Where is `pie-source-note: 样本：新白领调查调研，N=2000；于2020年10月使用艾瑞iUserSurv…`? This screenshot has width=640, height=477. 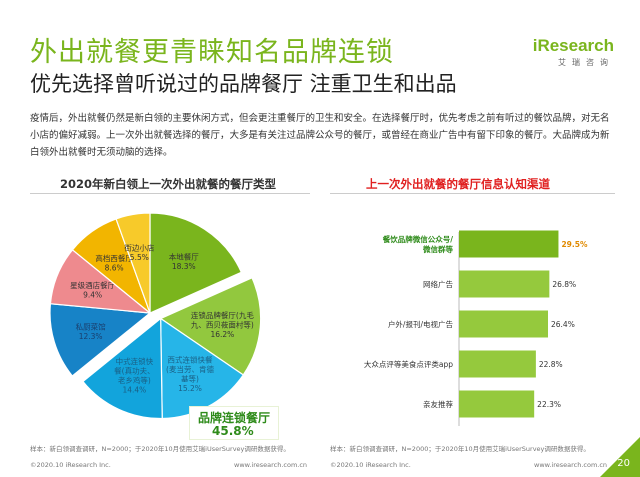 pie-source-note: 样本：新白领调查调研，N=2000；于2020年10月使用艾瑞iUserSurv… is located at coordinates (160, 449).